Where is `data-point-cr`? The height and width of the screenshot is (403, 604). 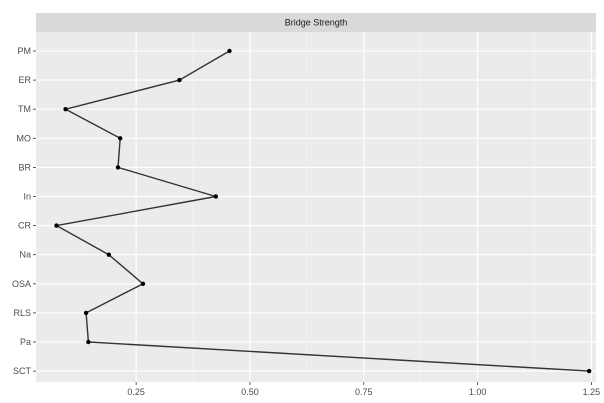
data-point-cr is located at coordinates (56, 225).